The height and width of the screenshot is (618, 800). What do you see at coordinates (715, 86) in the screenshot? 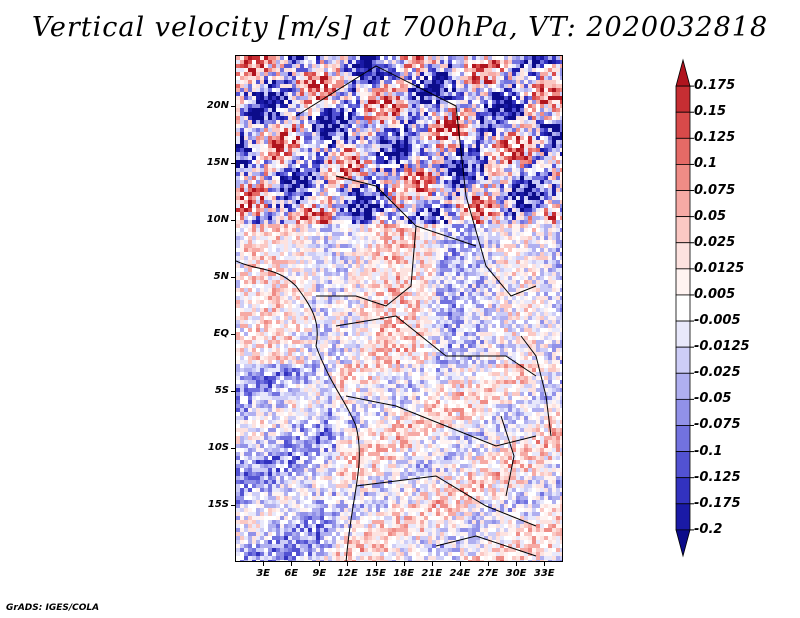
I see `colorbar-label: 0.175` at bounding box center [715, 86].